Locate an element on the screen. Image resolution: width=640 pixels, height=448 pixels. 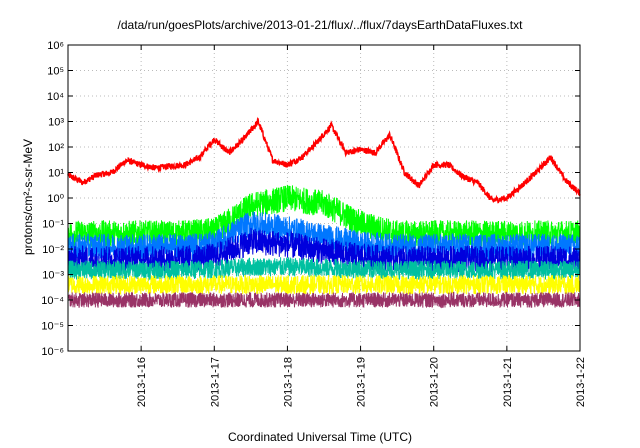
y-axis-label: protons/cm²-s-sr-MeV is located at coordinates (28, 197).